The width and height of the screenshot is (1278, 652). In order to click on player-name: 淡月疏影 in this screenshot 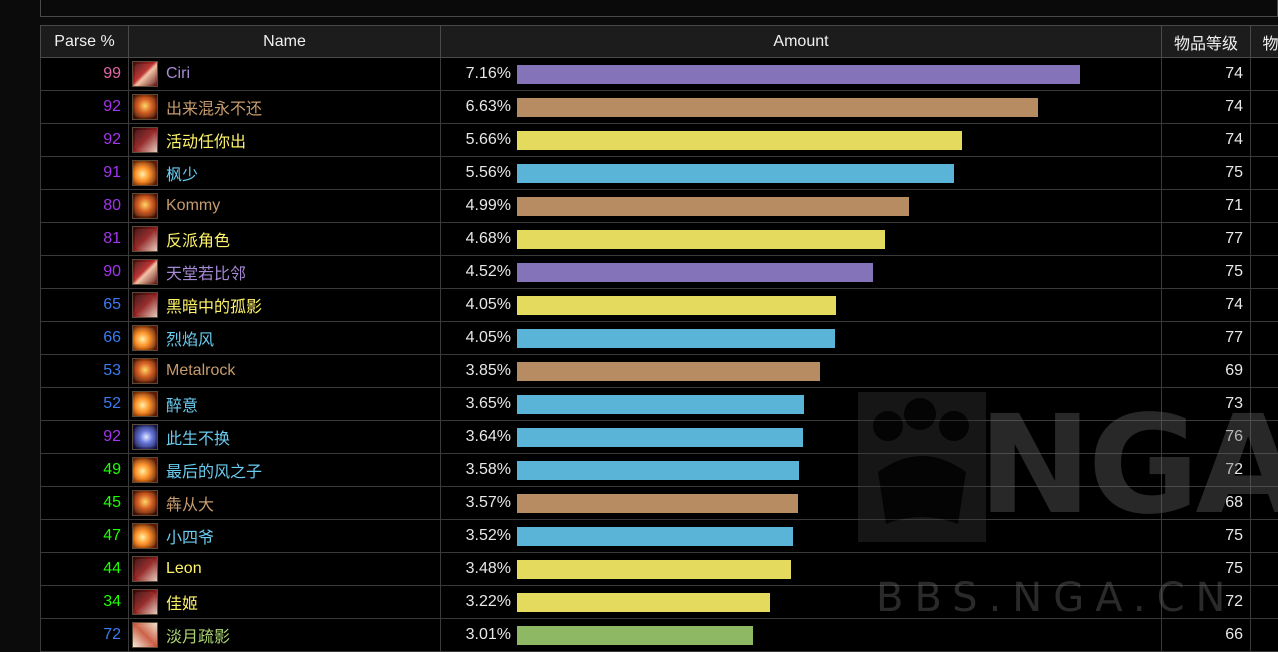, I will do `click(198, 637)`.